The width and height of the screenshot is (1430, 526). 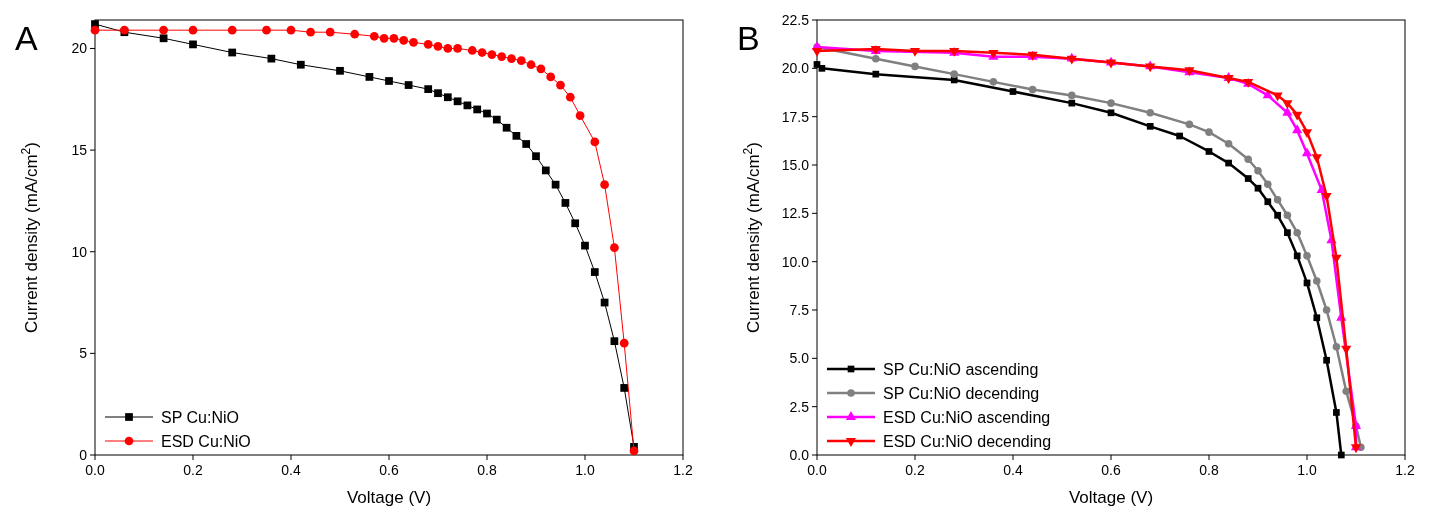 I want to click on y-tick-label: 10, so click(x=79, y=251).